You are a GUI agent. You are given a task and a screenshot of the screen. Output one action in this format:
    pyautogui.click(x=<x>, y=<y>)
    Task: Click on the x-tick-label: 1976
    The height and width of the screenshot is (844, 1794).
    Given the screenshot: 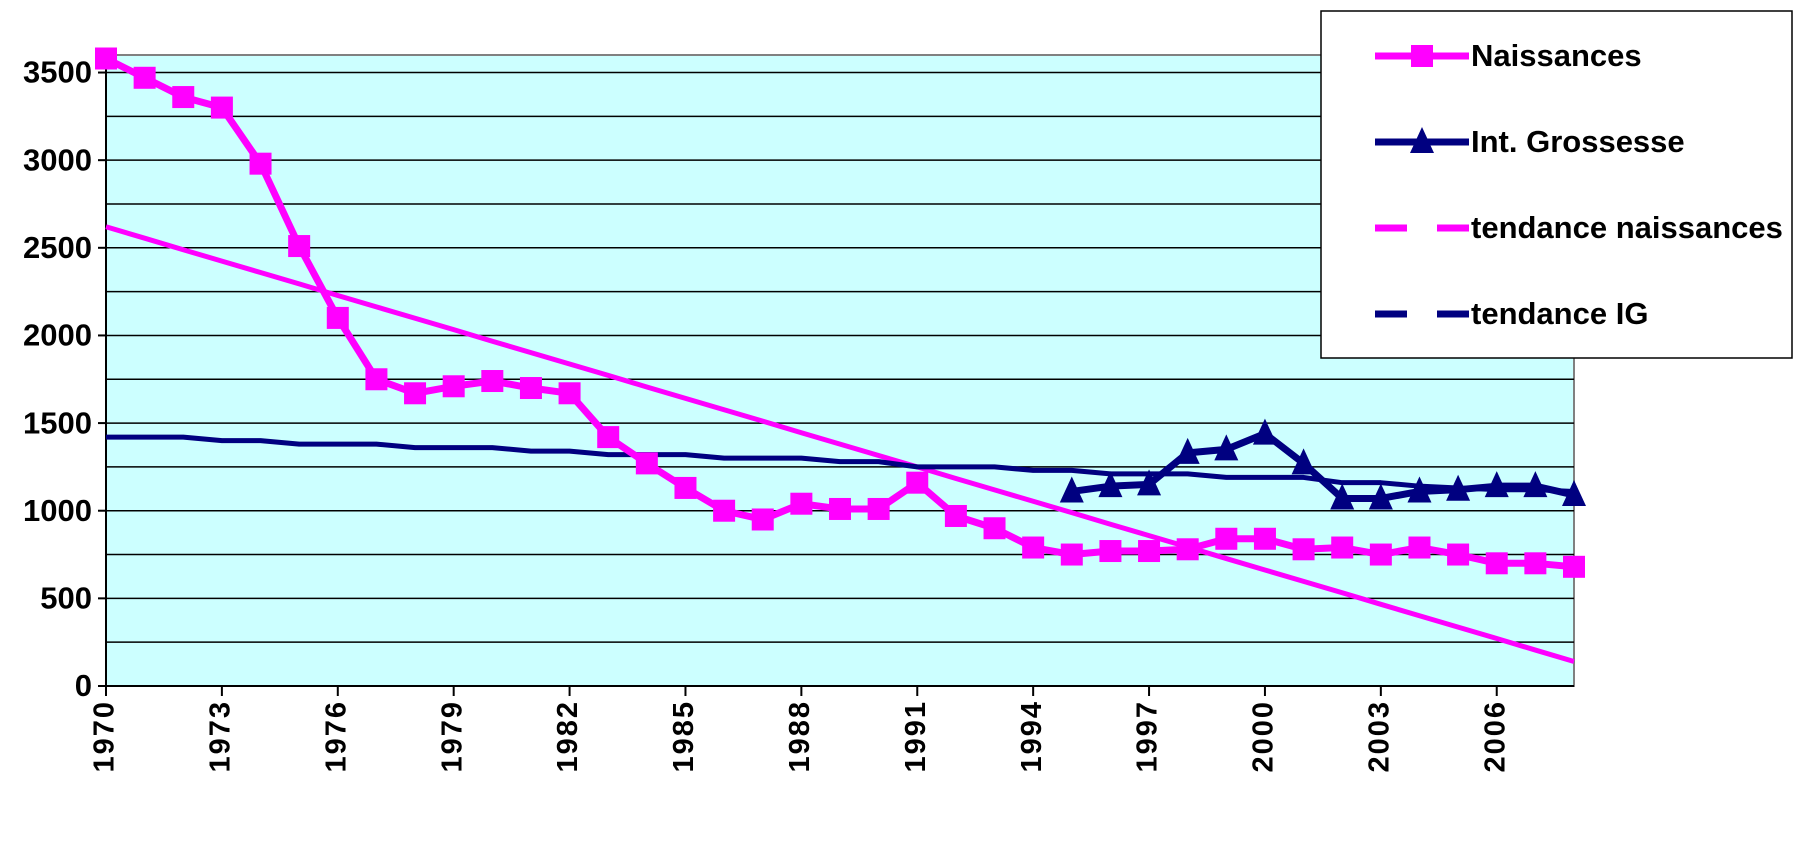 What is the action you would take?
    pyautogui.click(x=336, y=736)
    